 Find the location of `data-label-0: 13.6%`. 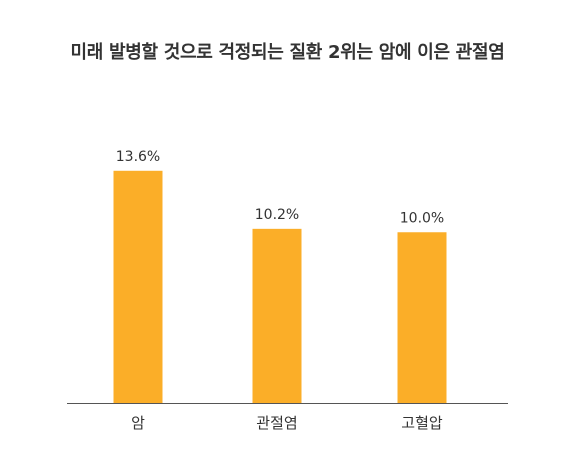

data-label-0: 13.6% is located at coordinates (138, 157).